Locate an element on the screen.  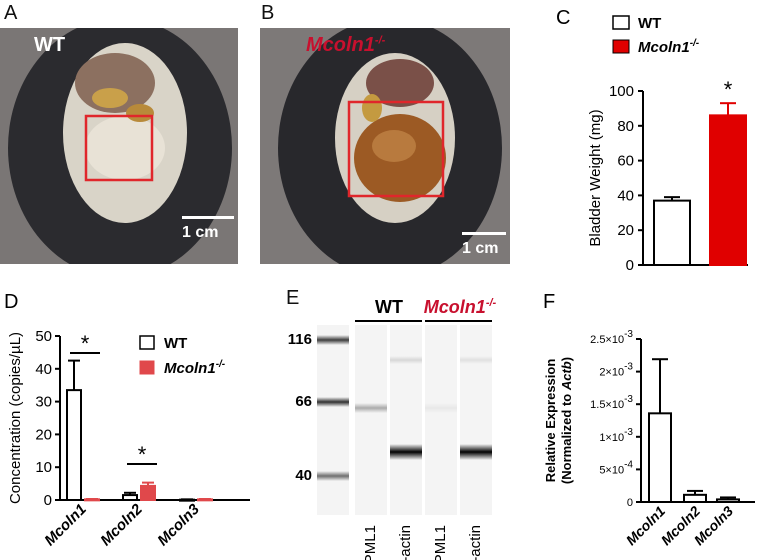
ko-photo-label: Mcoln1-/- is located at coordinates (345, 45).